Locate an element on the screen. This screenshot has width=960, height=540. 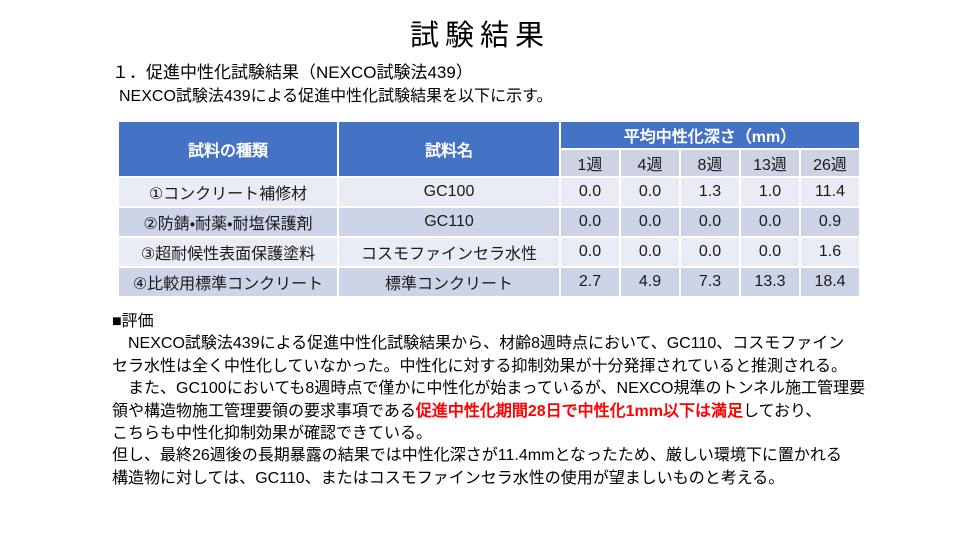
week-header: 8週 is located at coordinates (710, 163).